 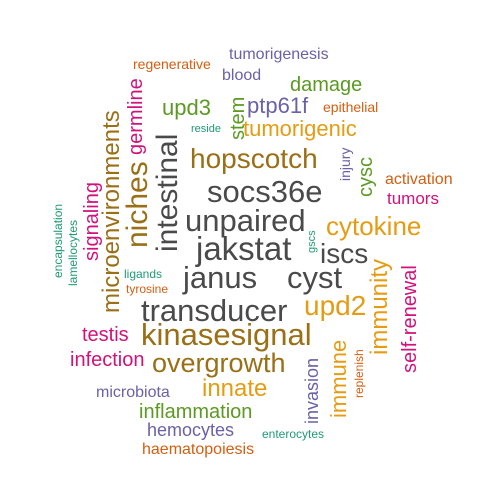 I want to click on word-tyrosine: tyrosine, so click(x=147, y=289).